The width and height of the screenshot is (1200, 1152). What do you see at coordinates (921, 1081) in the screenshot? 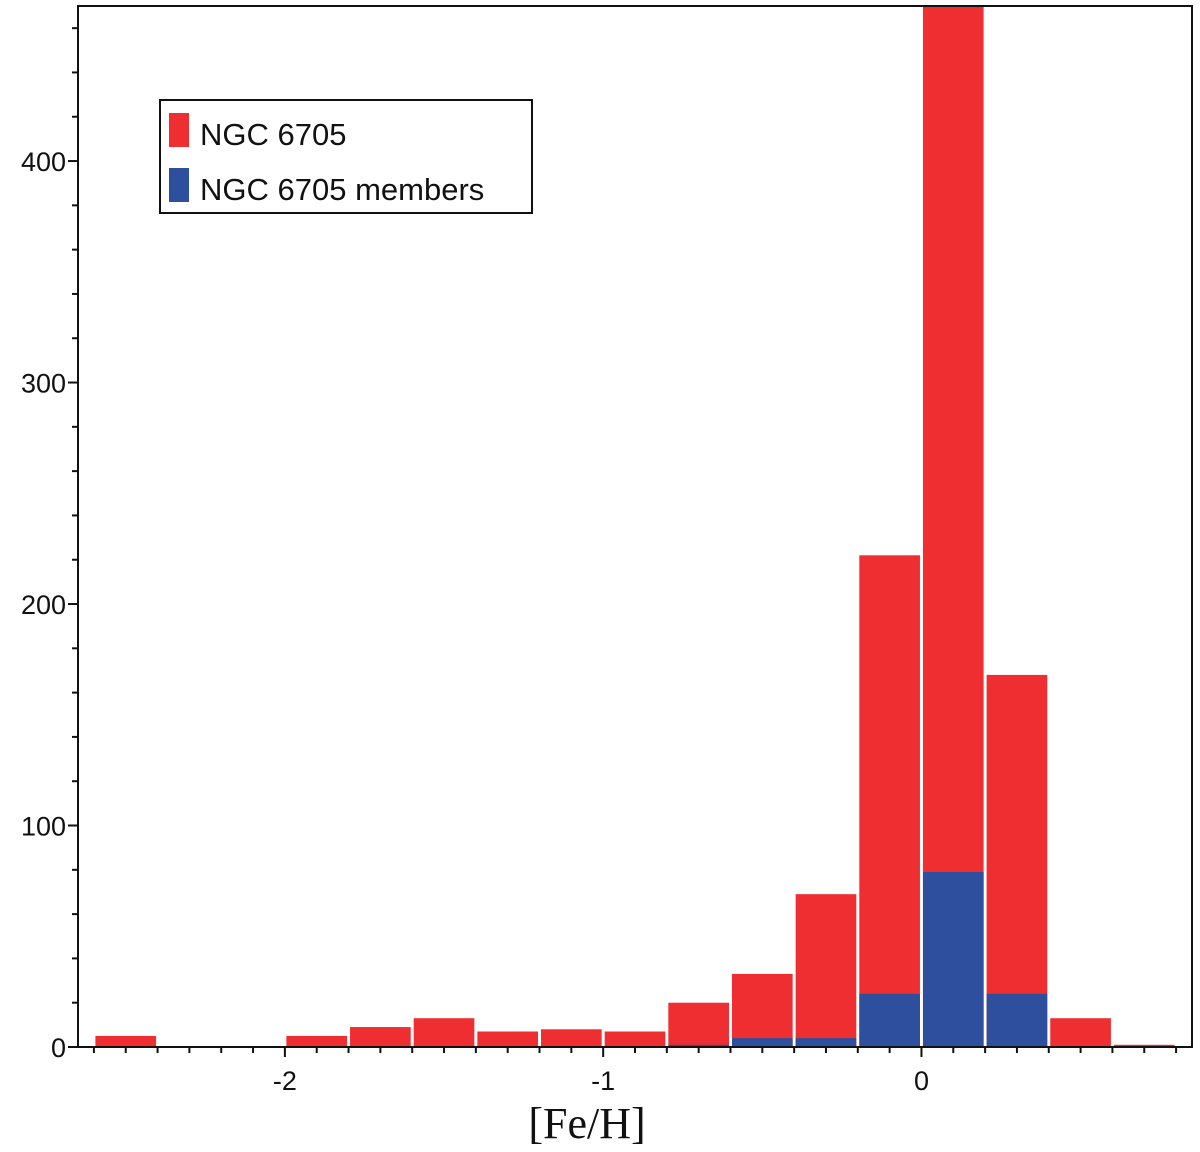
I see `x-tick-label: 0` at bounding box center [921, 1081].